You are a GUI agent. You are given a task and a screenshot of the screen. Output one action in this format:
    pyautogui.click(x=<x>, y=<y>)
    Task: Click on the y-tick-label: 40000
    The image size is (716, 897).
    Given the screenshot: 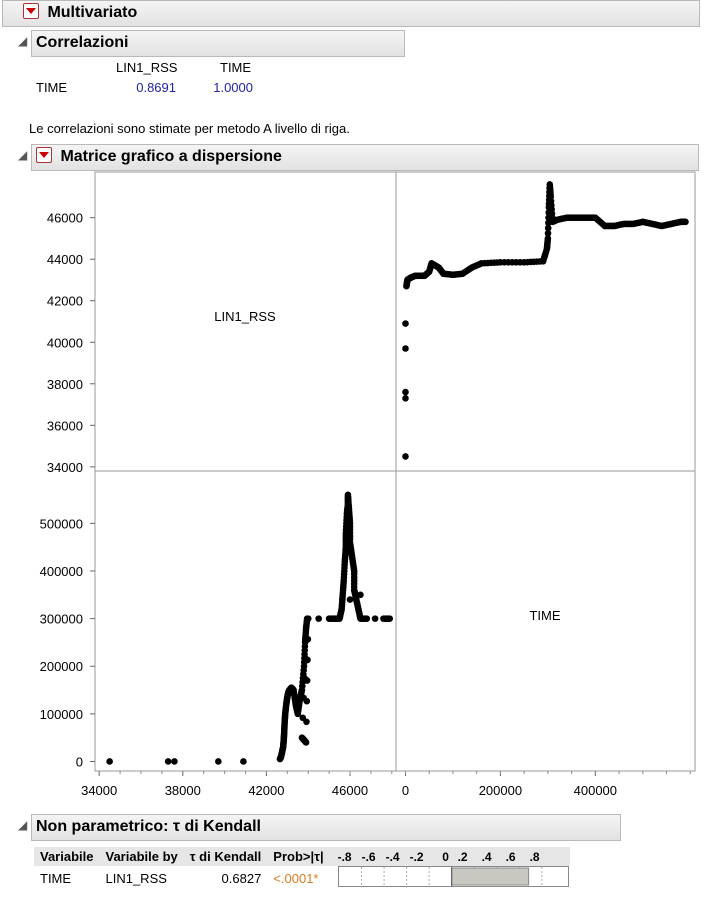 What is the action you would take?
    pyautogui.click(x=65, y=342)
    